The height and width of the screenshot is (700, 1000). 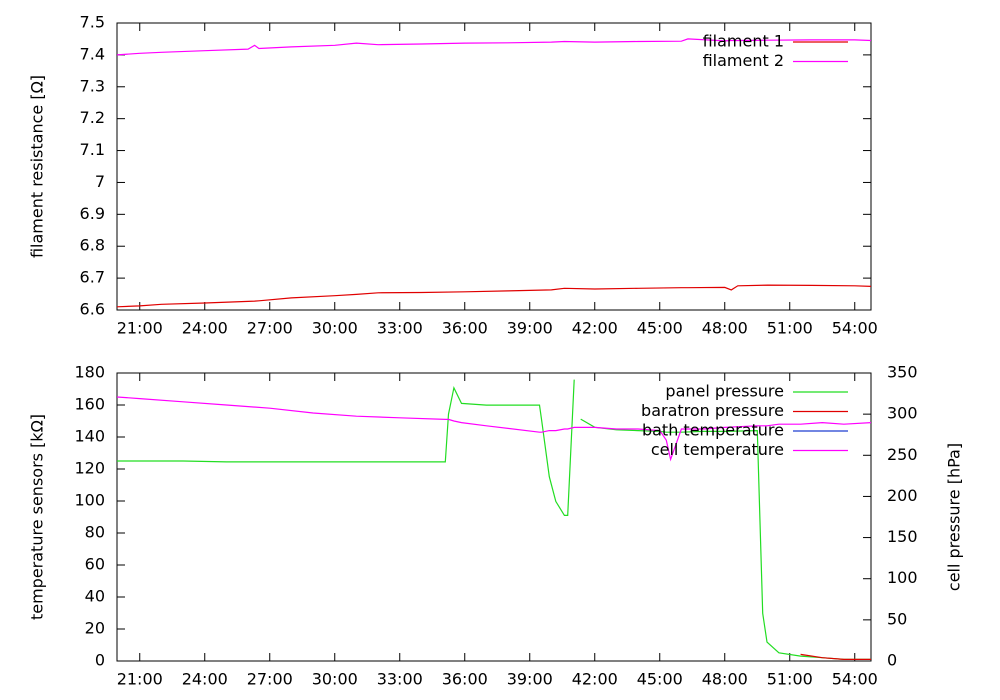 What do you see at coordinates (743, 41) in the screenshot?
I see `legend-label: filament 1` at bounding box center [743, 41].